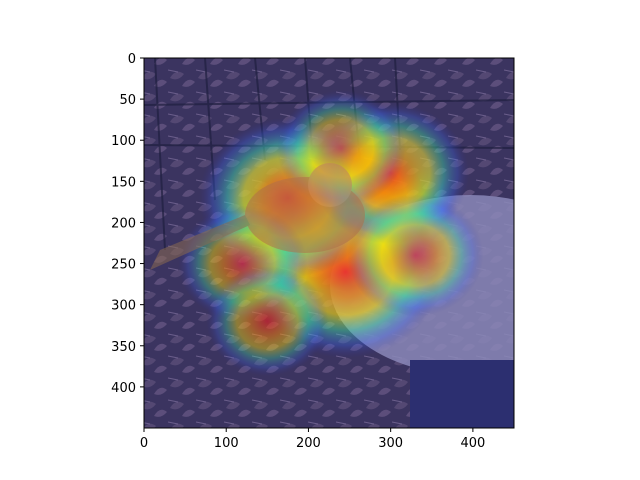  What do you see at coordinates (123, 182) in the screenshot?
I see `y-tick-label: 150` at bounding box center [123, 182].